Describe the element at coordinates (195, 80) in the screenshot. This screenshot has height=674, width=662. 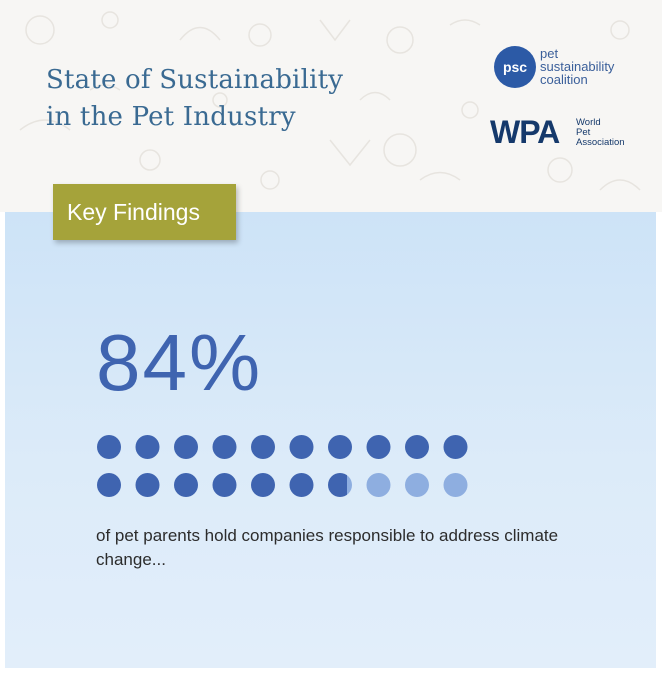
I see `title-line-1: State of Sustainability` at that location.